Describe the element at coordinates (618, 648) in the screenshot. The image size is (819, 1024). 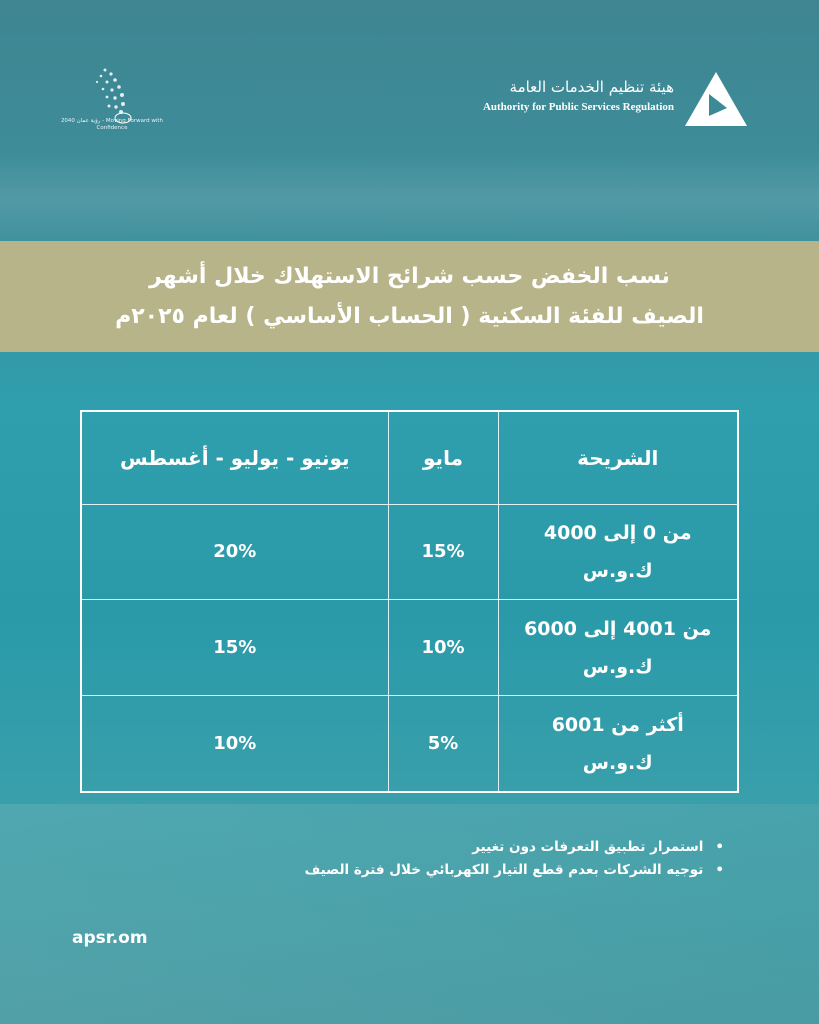
I see `band-cell: من 4001 إلى 6000 ك.و.س` at that location.